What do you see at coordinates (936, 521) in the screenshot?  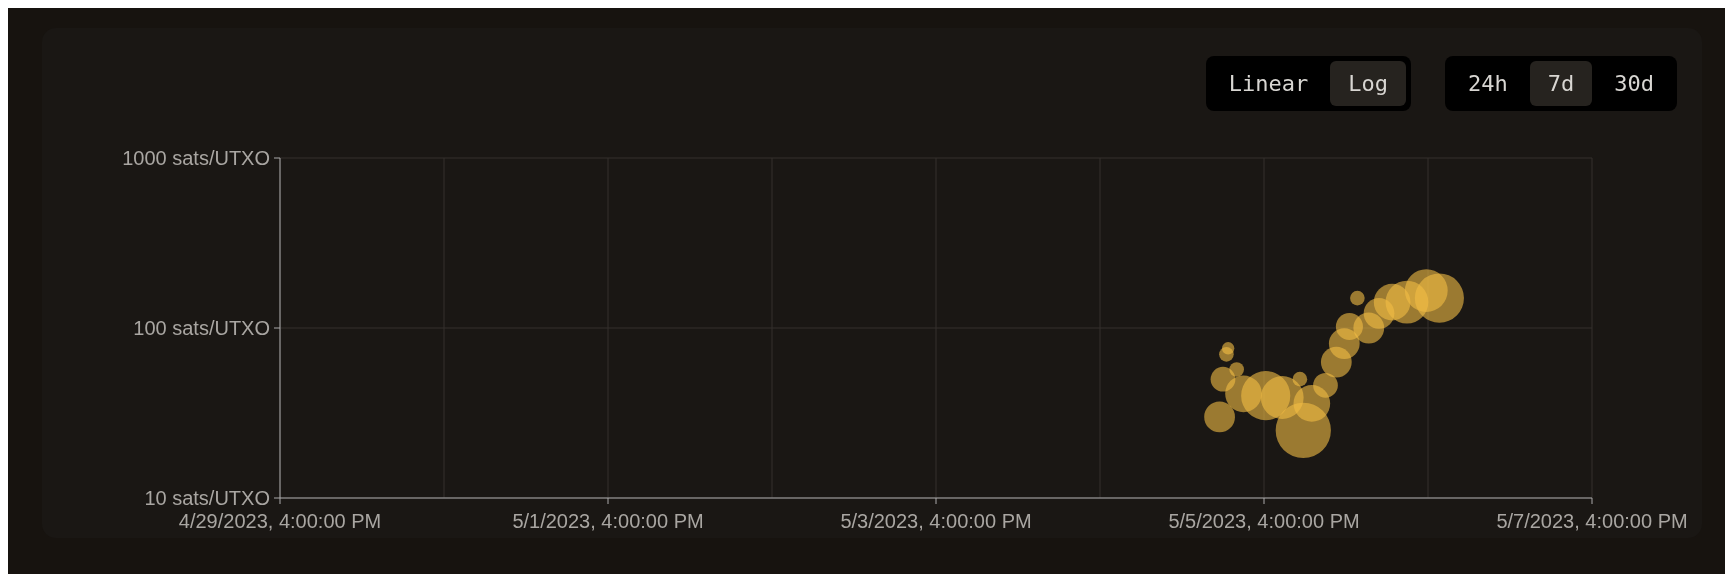 I see `x-tick-label: 5/3/2023, 4:00:00 PM` at bounding box center [936, 521].